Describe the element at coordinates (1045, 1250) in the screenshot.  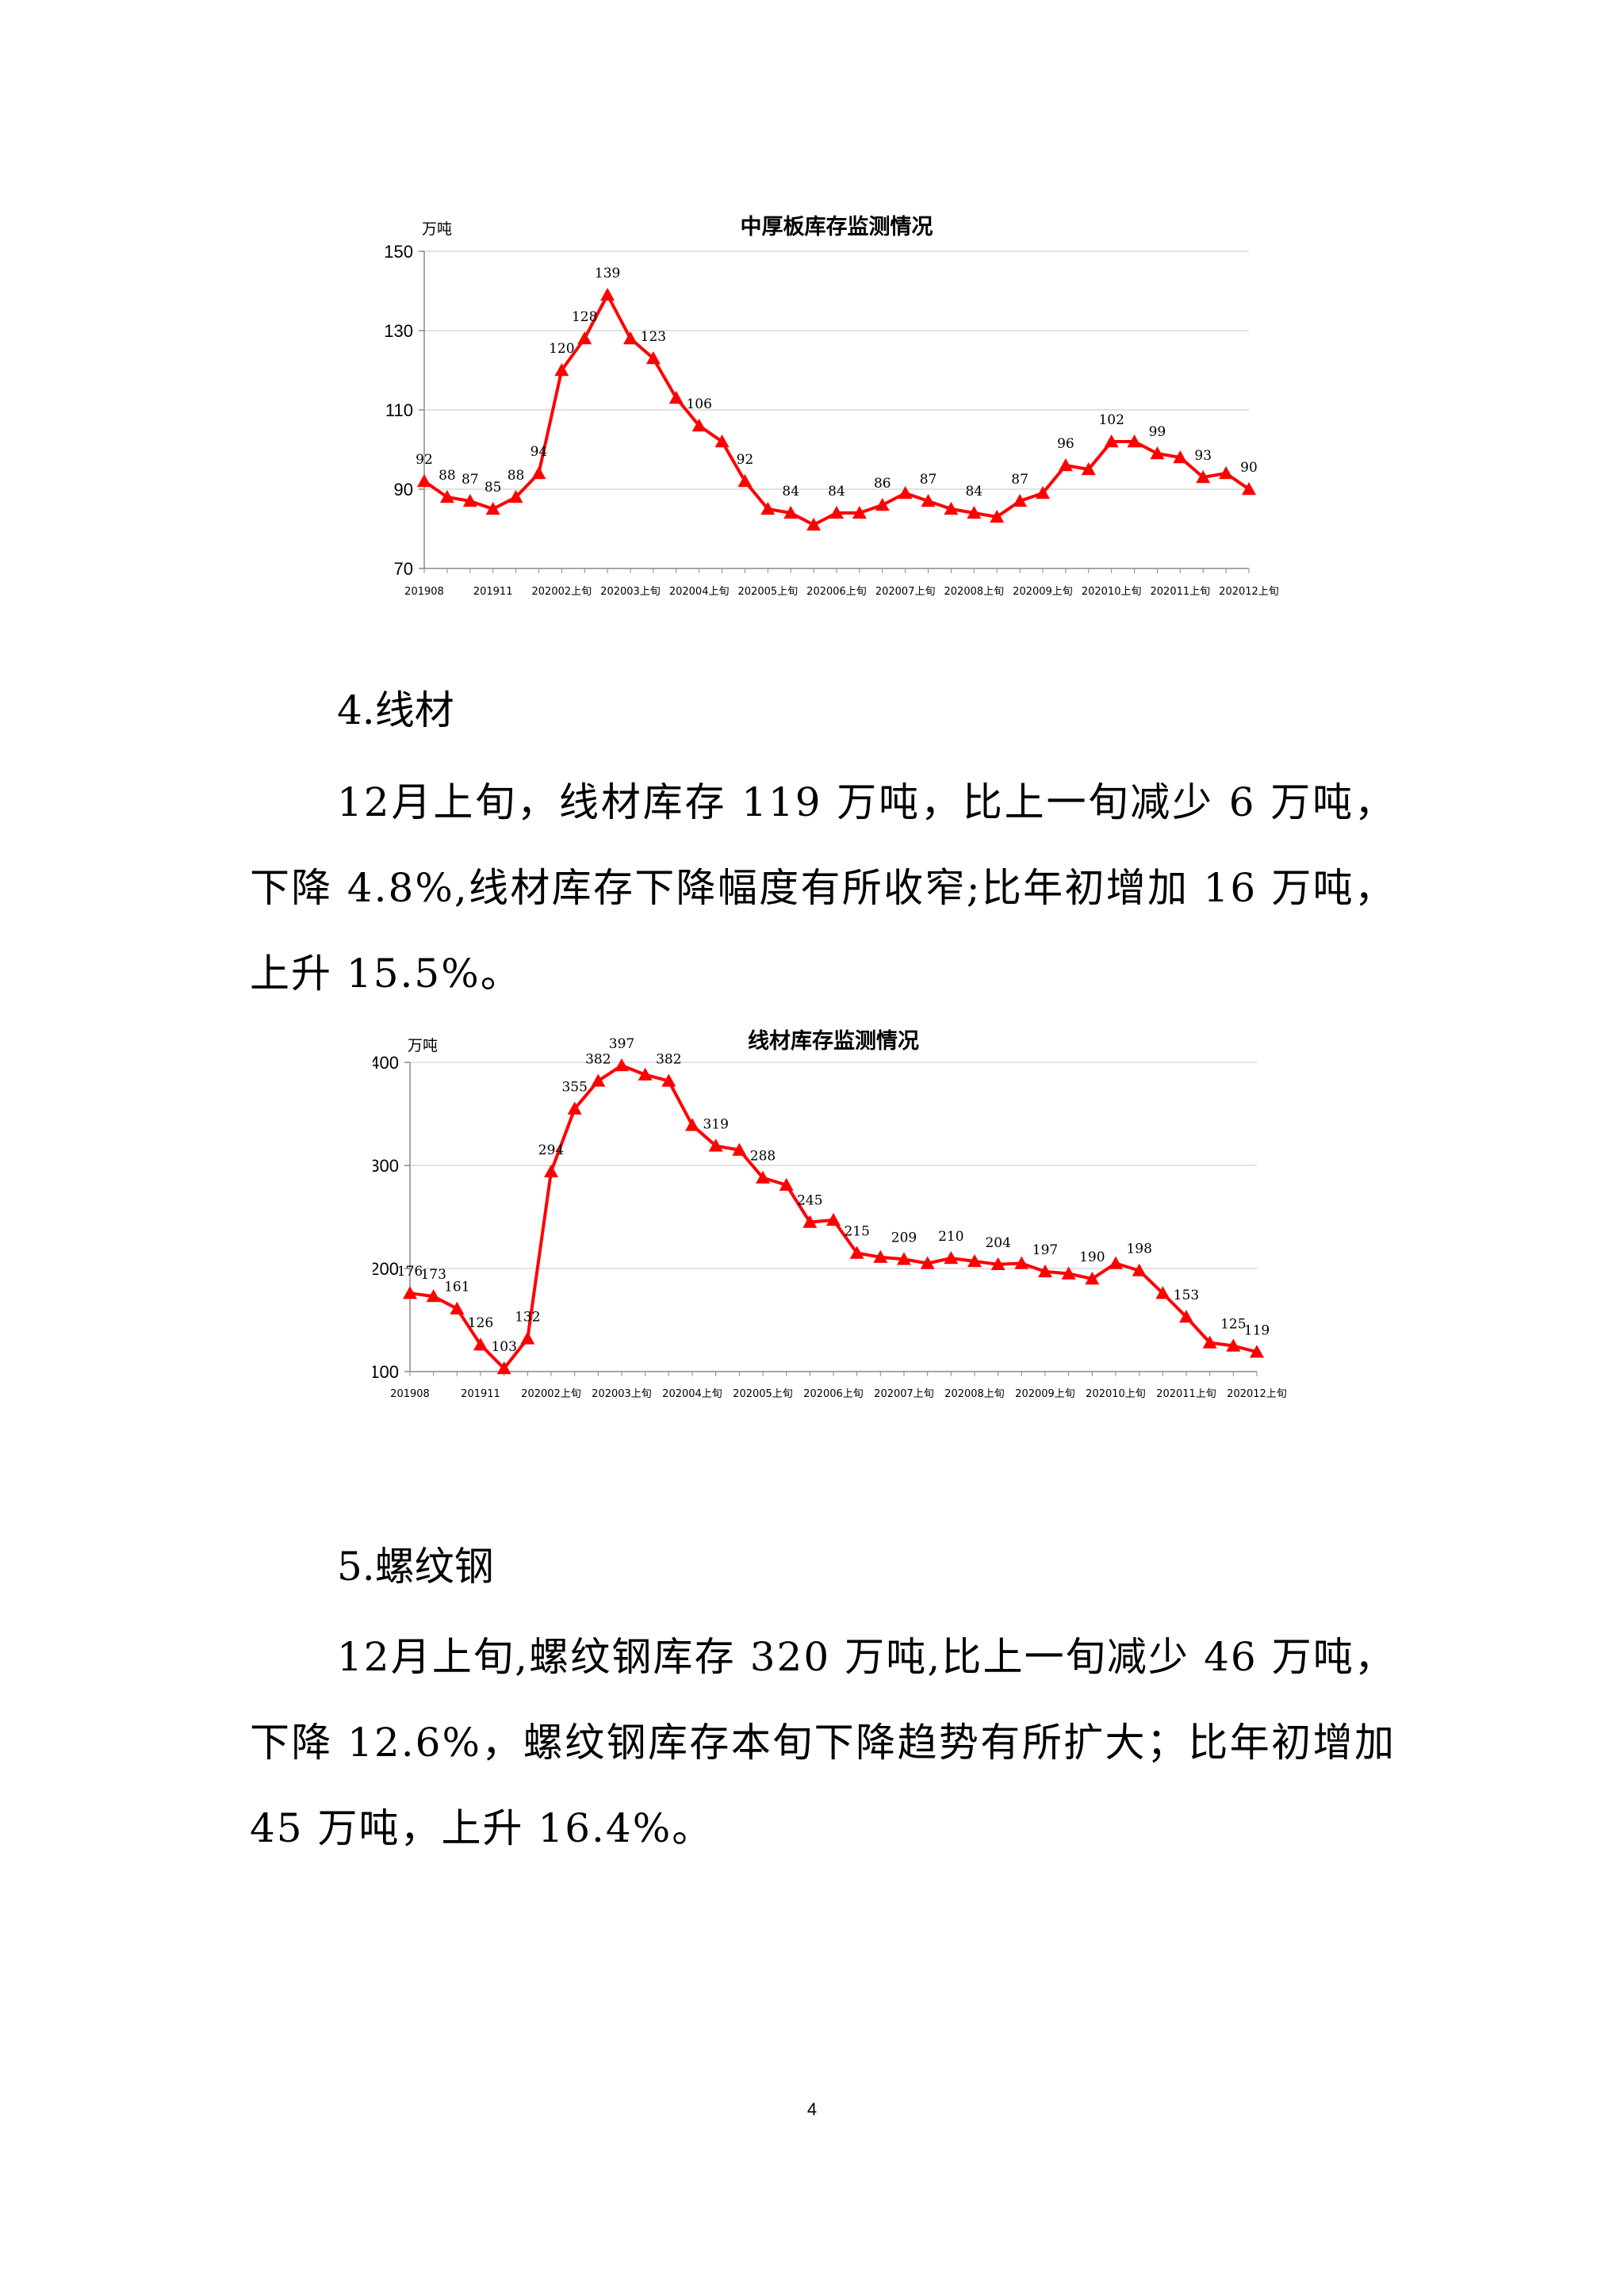
I see `data-label: 197` at that location.